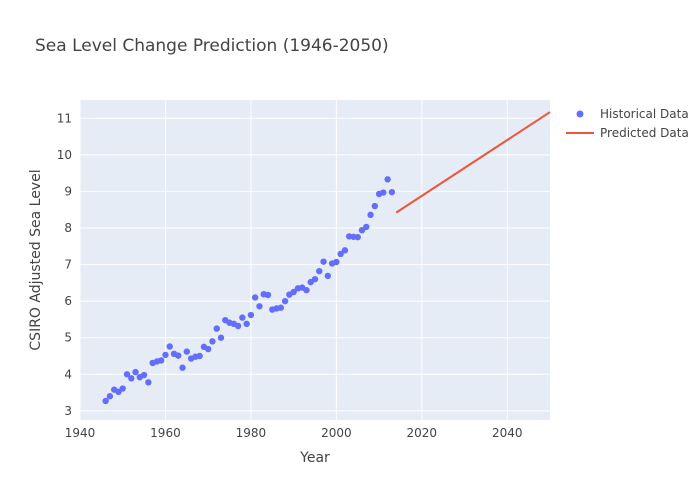  Describe the element at coordinates (294, 433) in the screenshot. I see `x-axis-ticks: 1940 1960 1980 2000 2020 2040` at that location.